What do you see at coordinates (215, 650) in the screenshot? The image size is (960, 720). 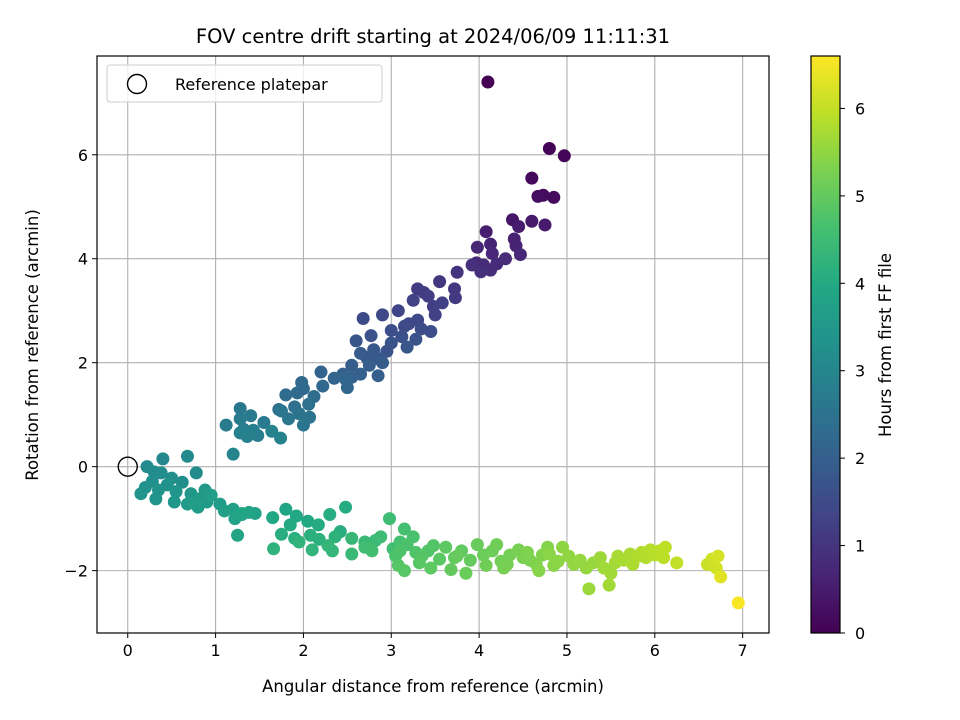 I see `x-tick-label: 1` at bounding box center [215, 650].